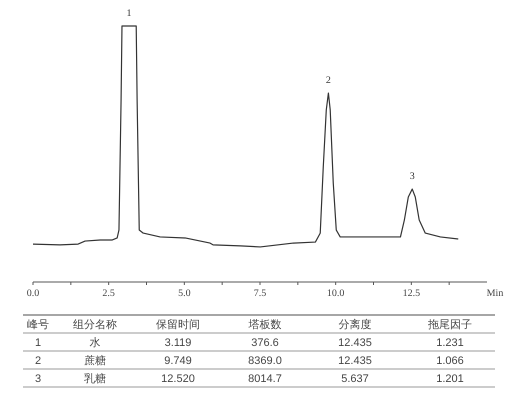 The height and width of the screenshot is (412, 521). Describe the element at coordinates (38, 379) in the screenshot. I see `text: 3` at that location.